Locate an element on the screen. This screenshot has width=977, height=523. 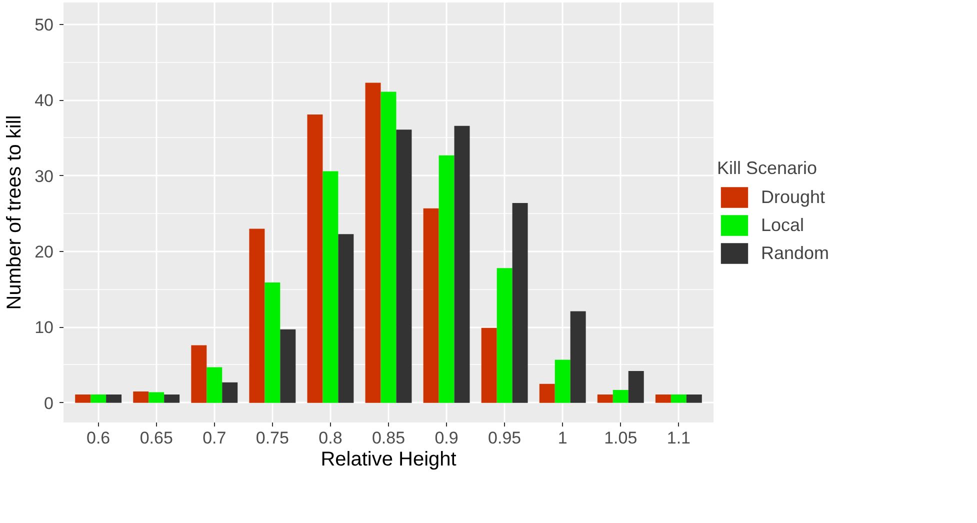
legend-label: Random is located at coordinates (795, 253).